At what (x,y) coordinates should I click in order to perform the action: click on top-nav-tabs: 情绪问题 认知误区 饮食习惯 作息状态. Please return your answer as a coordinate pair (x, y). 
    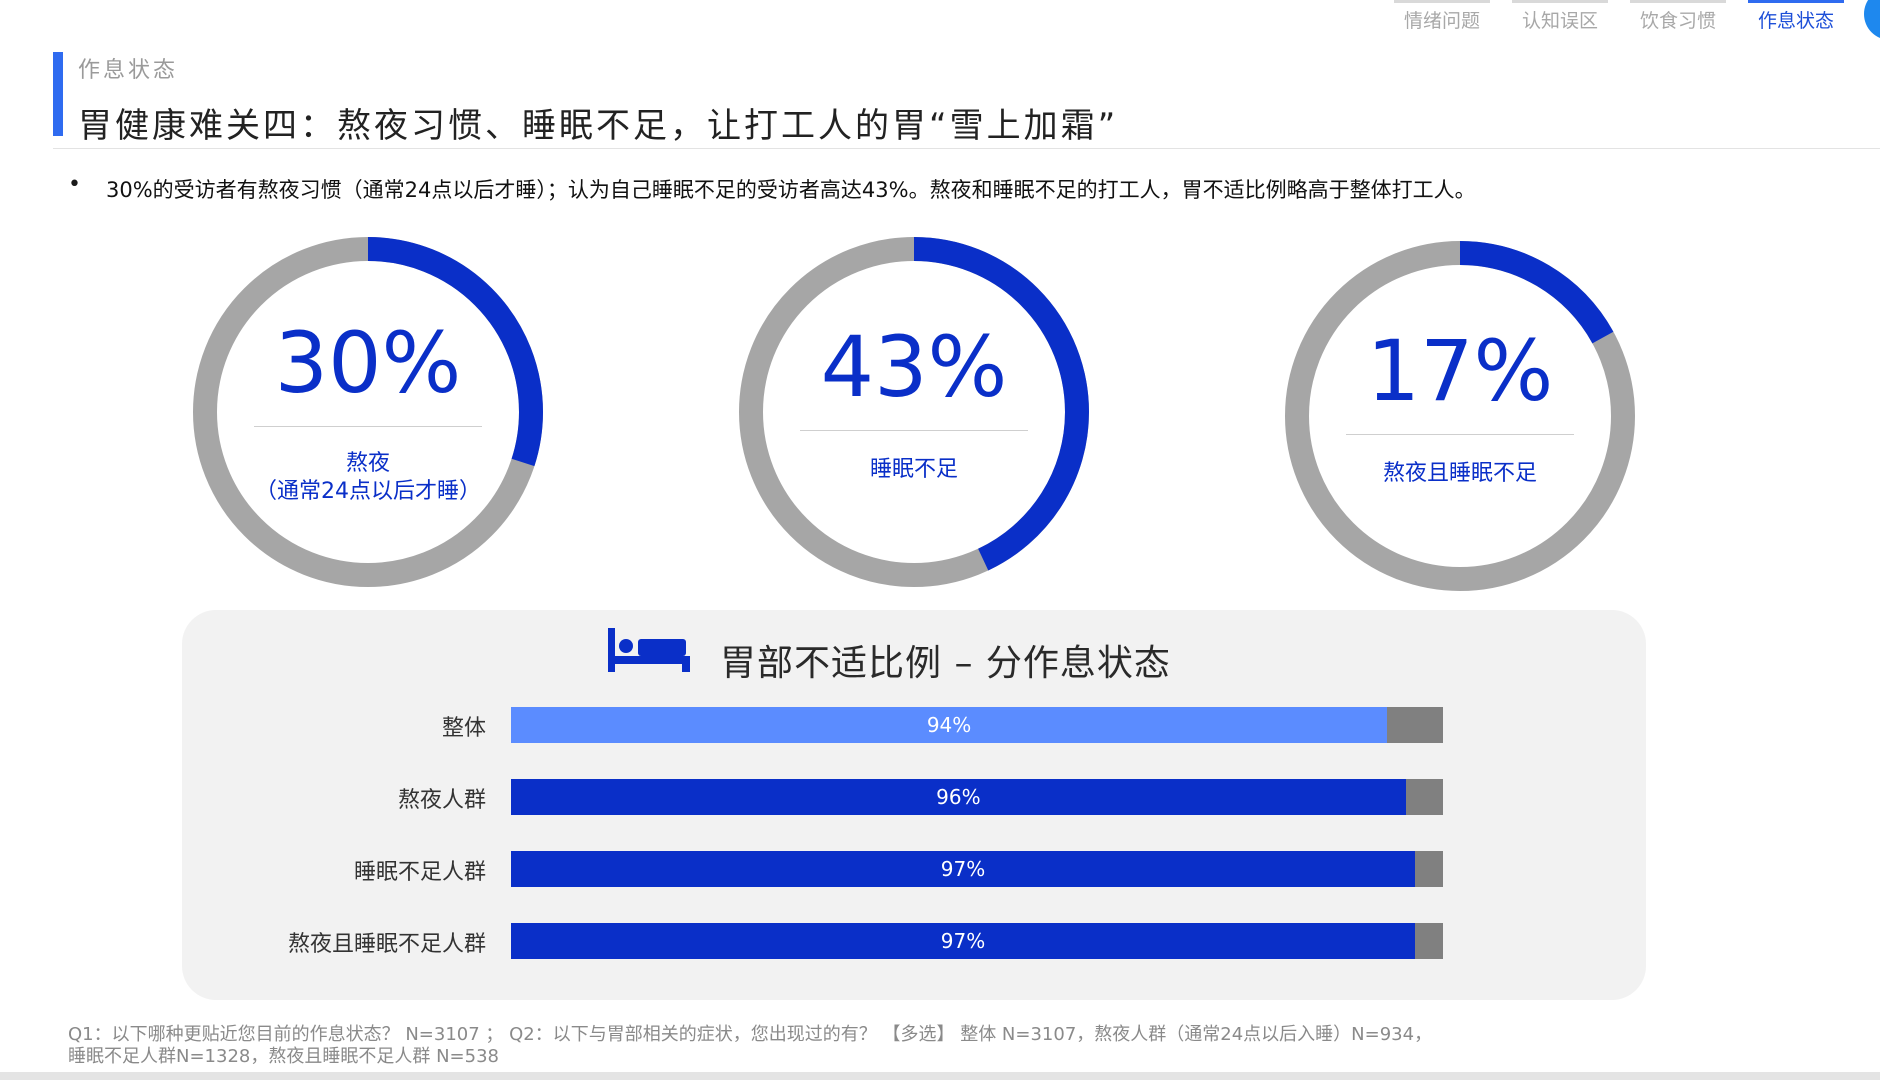
    Looking at the image, I should click on (1619, 20).